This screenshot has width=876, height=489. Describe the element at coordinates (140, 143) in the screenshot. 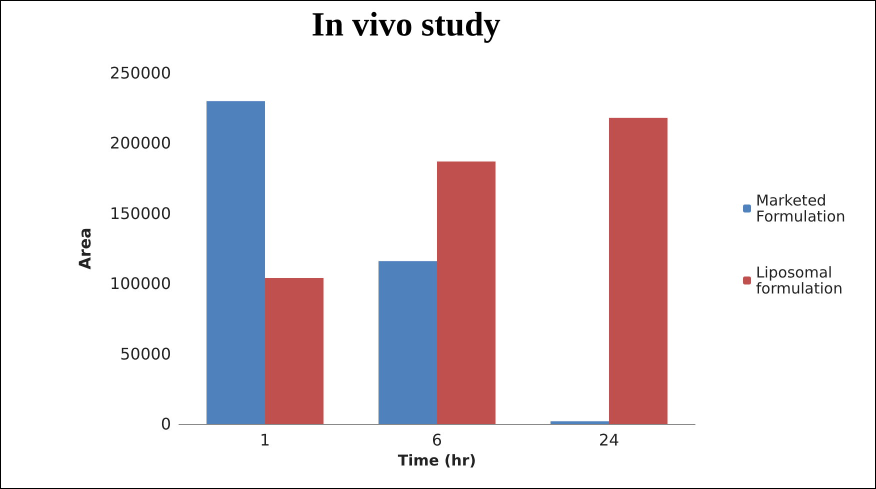

I see `y-tick-label: 200000` at that location.